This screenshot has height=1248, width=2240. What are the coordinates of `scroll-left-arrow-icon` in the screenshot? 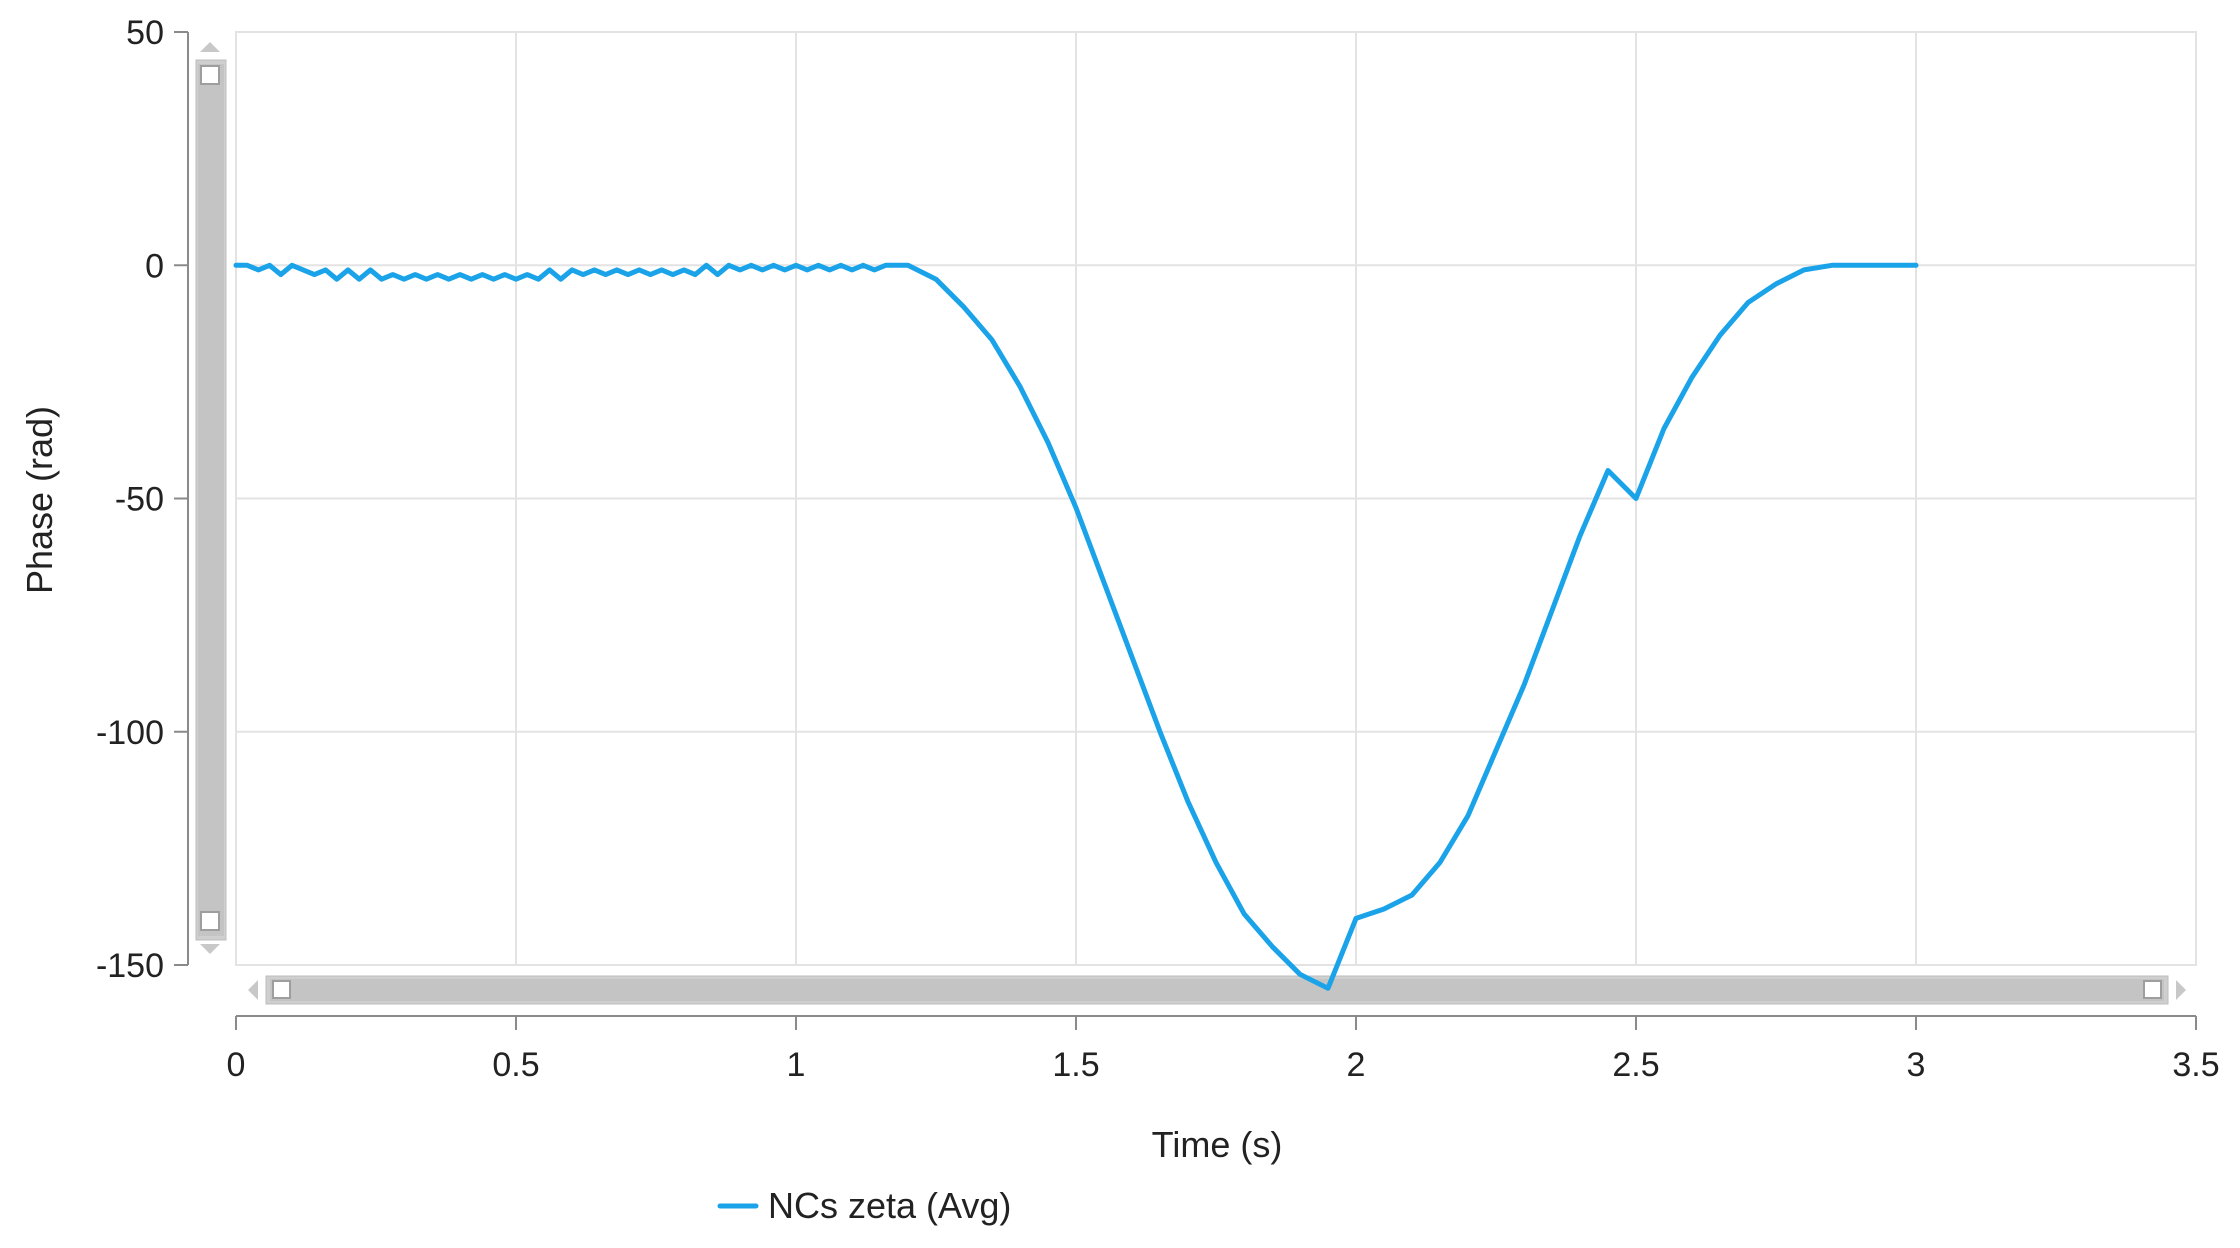 It's located at (253, 990).